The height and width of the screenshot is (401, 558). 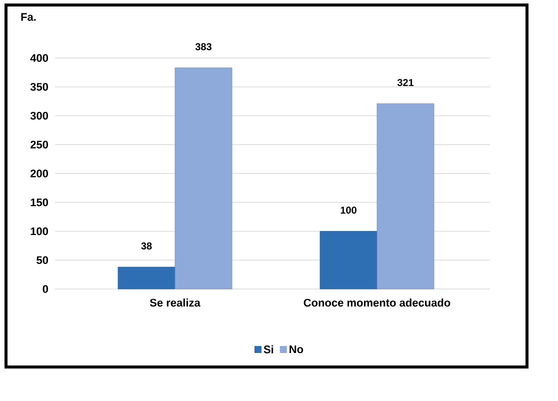 I want to click on x-tick-label: Conoce momento adecuado, so click(x=377, y=302).